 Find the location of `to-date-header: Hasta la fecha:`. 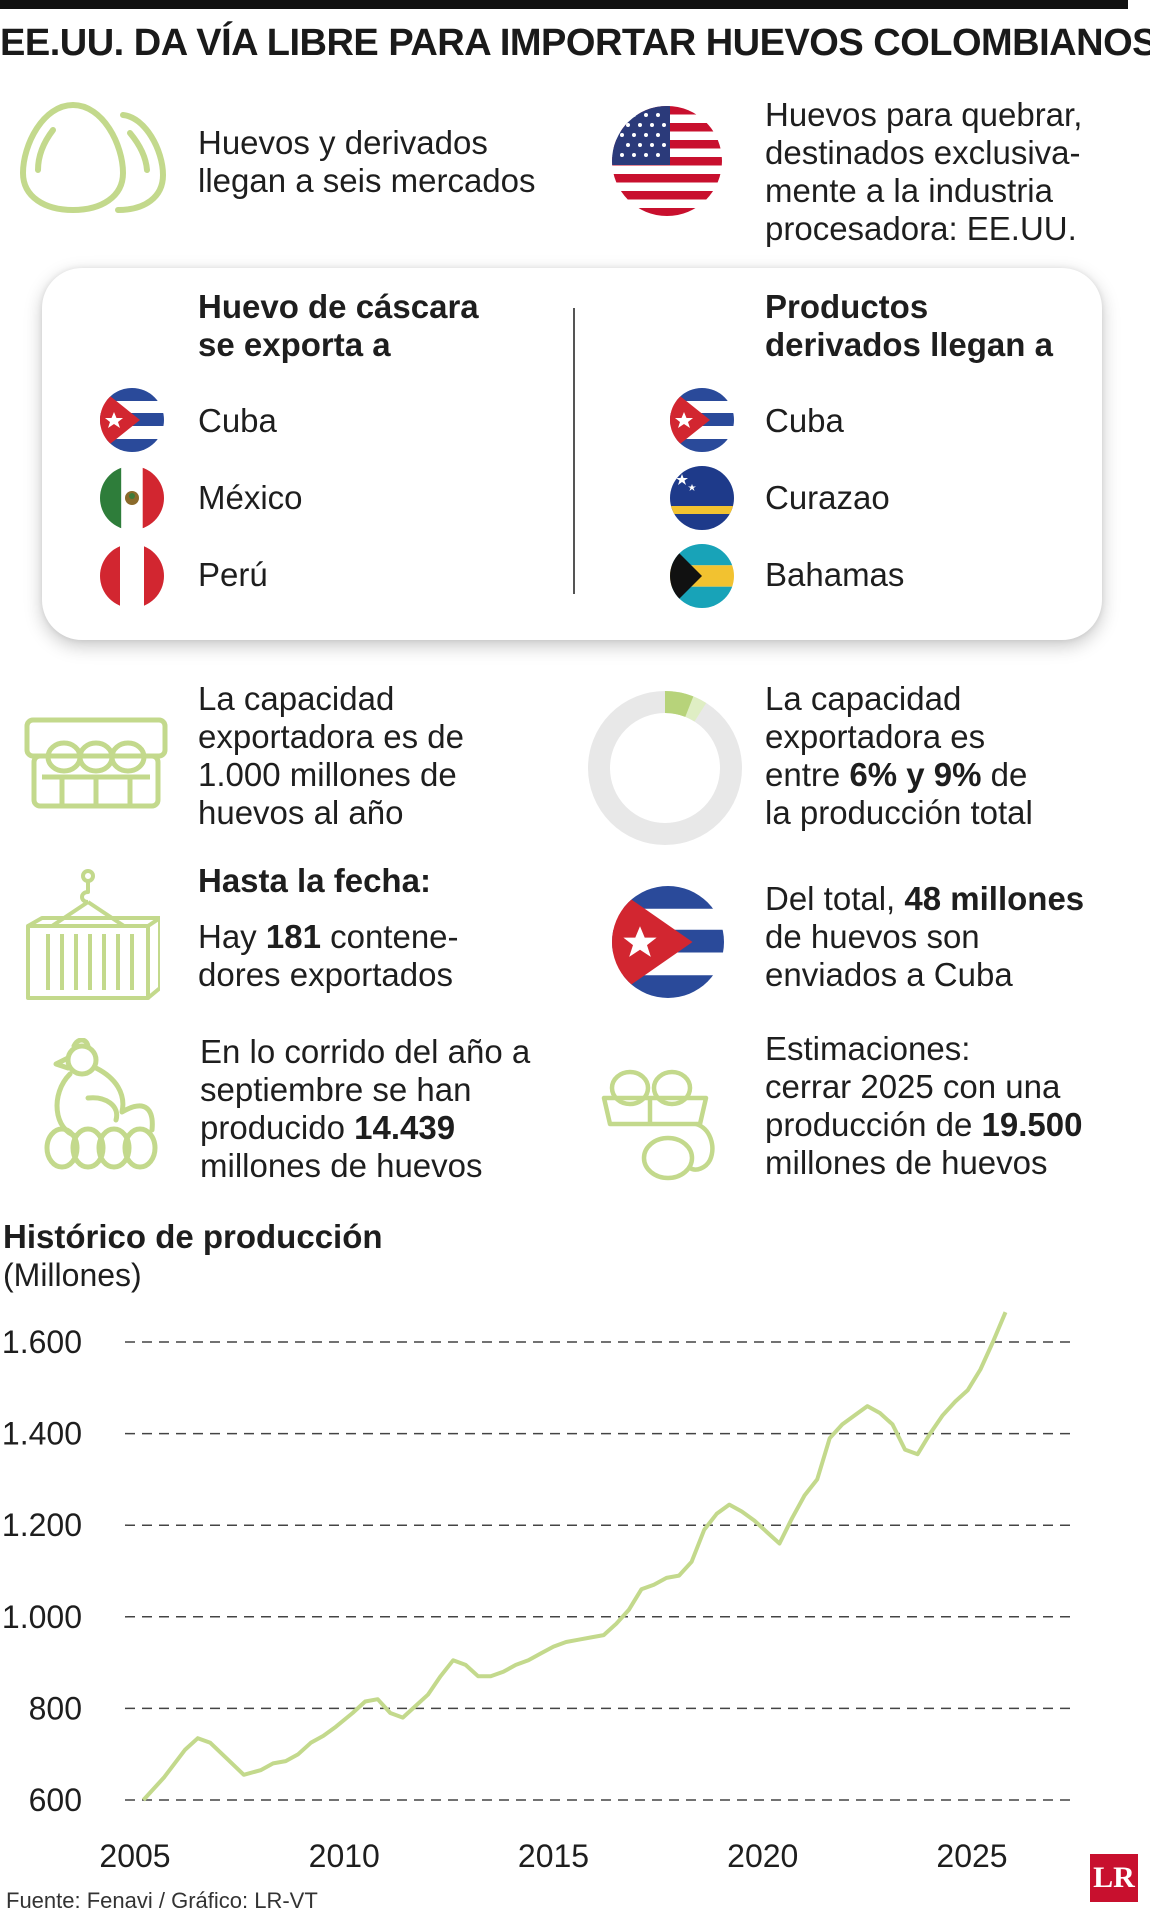

to-date-header: Hasta la fecha: is located at coordinates (314, 880).